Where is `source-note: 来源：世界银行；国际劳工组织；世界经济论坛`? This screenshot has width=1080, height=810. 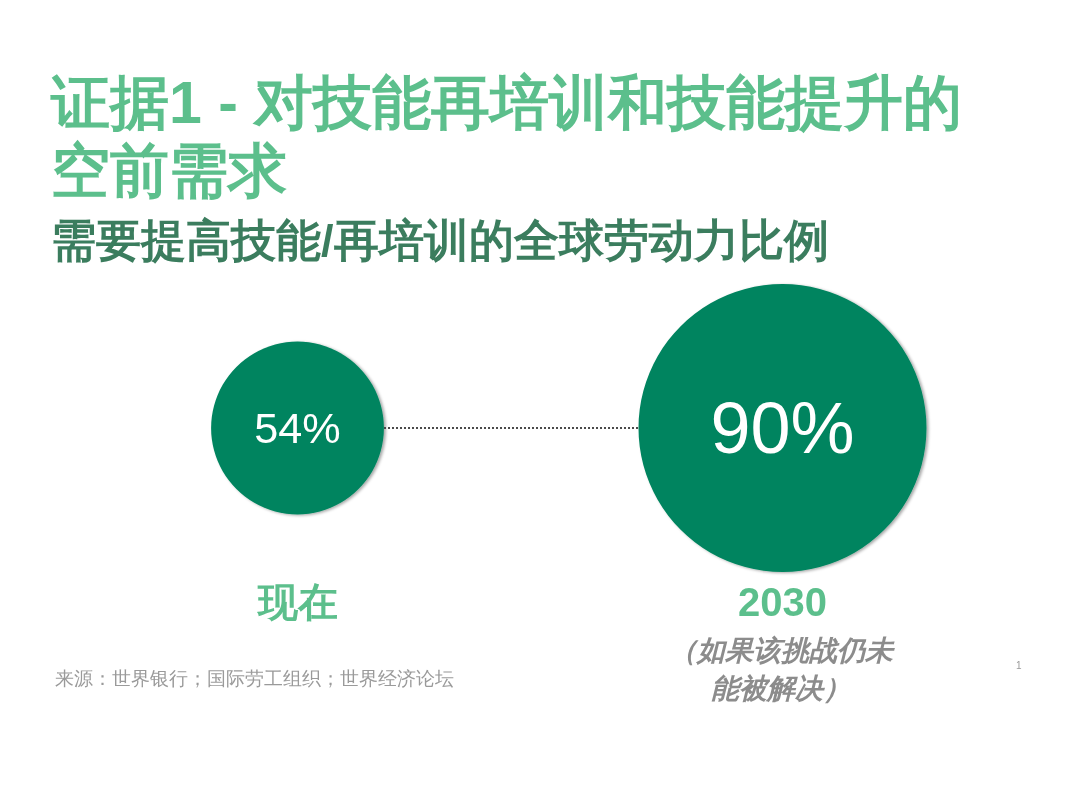
source-note: 来源：世界银行；国际劳工组织；世界经济论坛 is located at coordinates (254, 678).